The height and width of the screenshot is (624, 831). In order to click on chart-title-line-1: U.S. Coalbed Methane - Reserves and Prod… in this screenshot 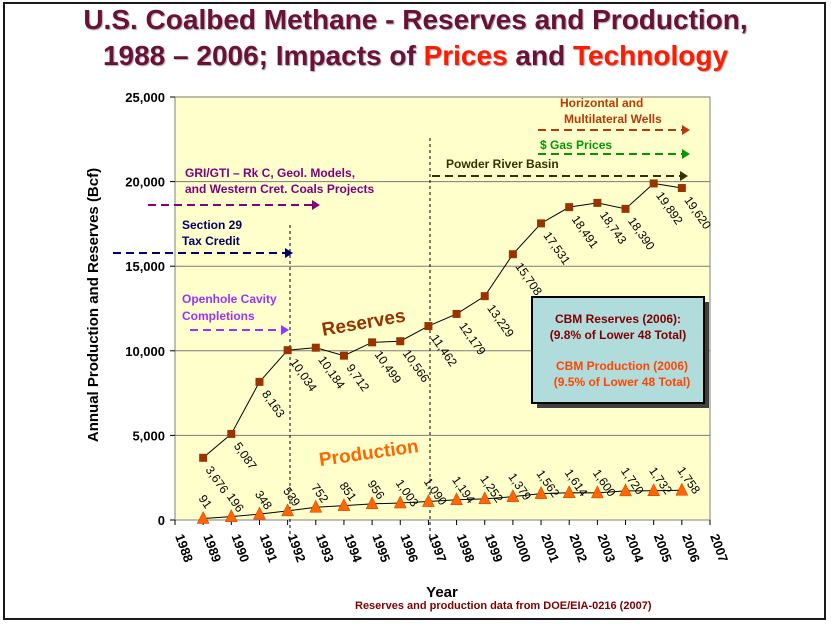, I will do `click(415, 19)`.